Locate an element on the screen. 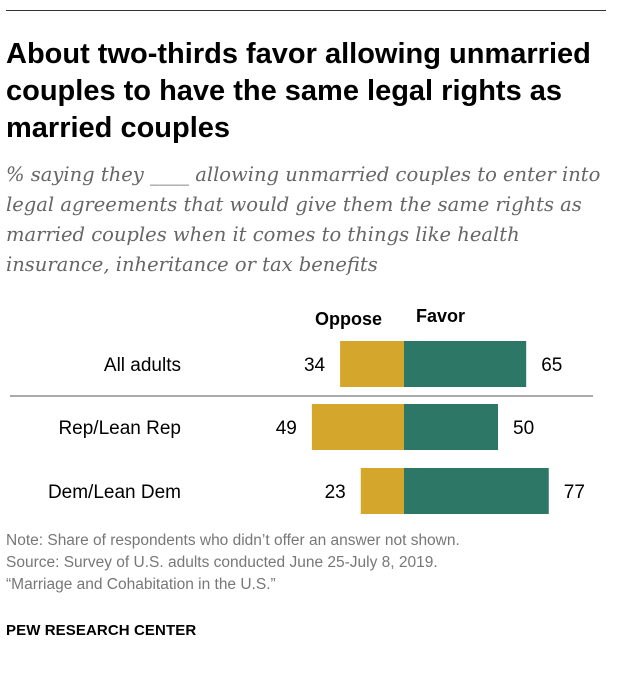 The image size is (618, 678). report-title-line: “Marriage and Cohabitation in the U.S.” is located at coordinates (141, 584).